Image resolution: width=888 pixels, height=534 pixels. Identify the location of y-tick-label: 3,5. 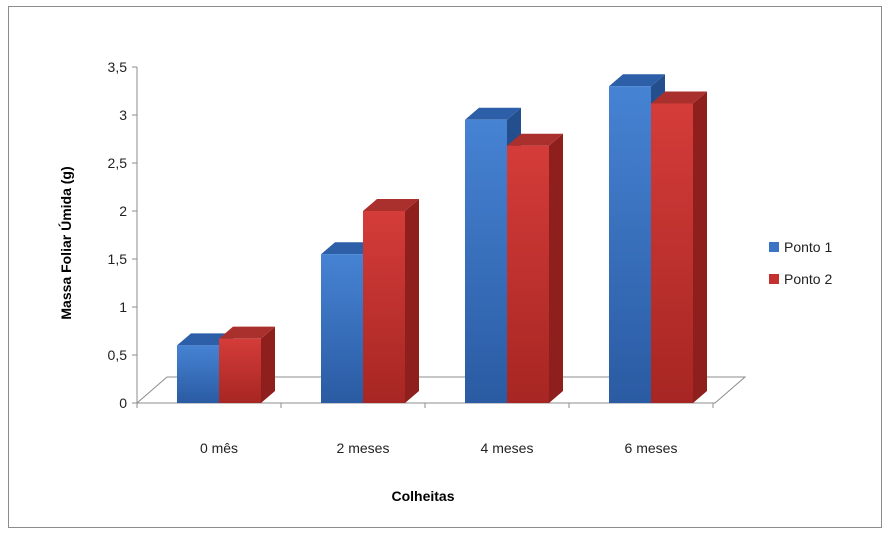
(118, 67).